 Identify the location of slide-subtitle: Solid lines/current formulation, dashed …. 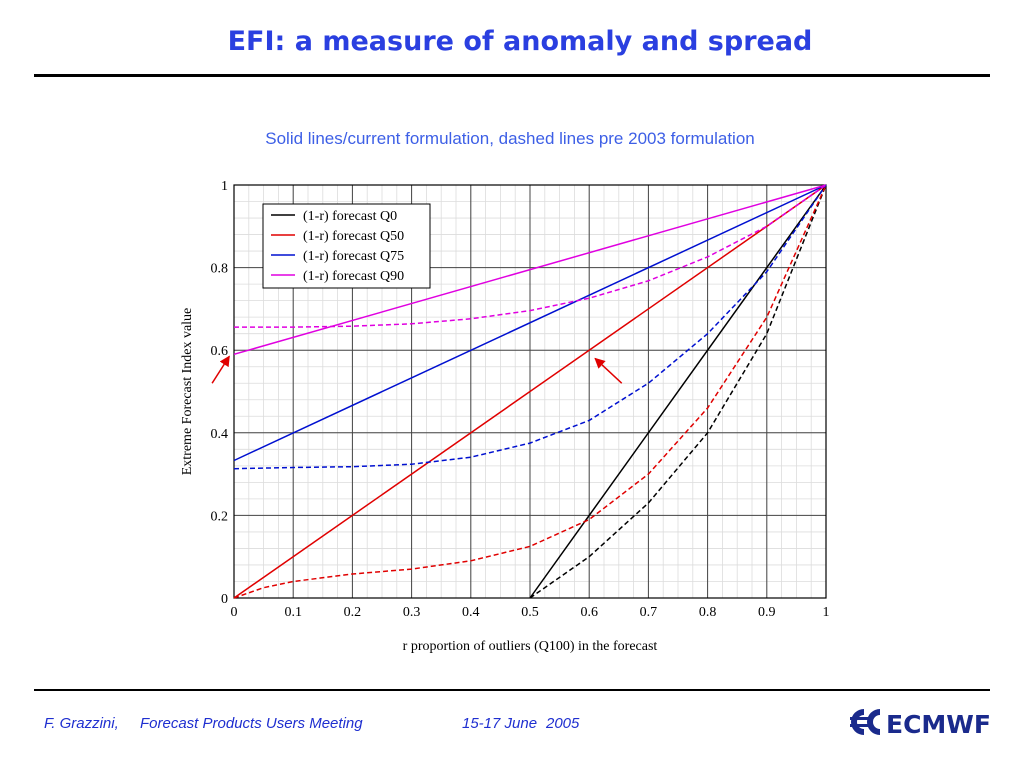
(510, 138).